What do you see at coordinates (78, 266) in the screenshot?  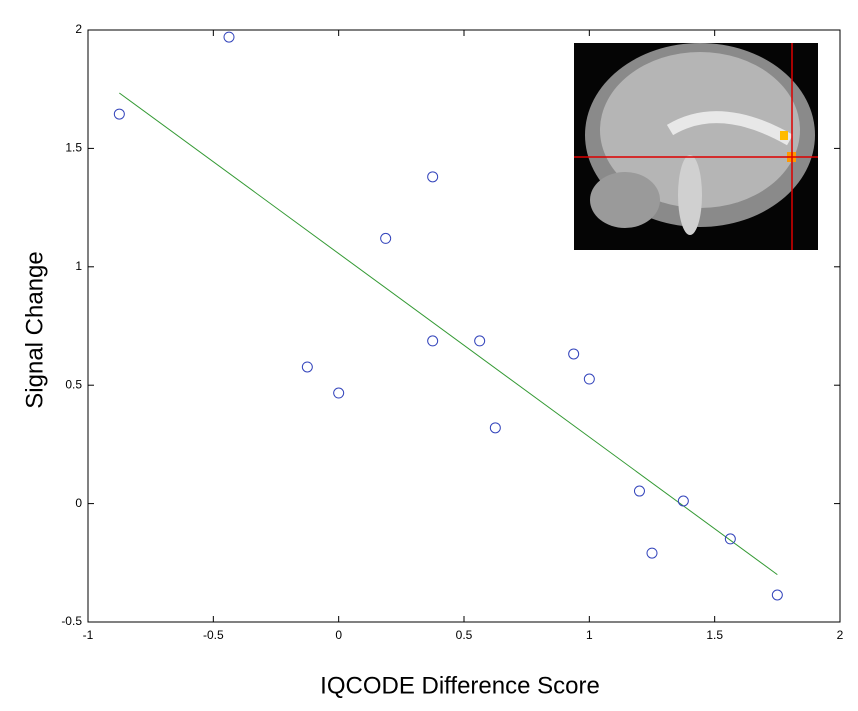 I see `y-tick-label: 1` at bounding box center [78, 266].